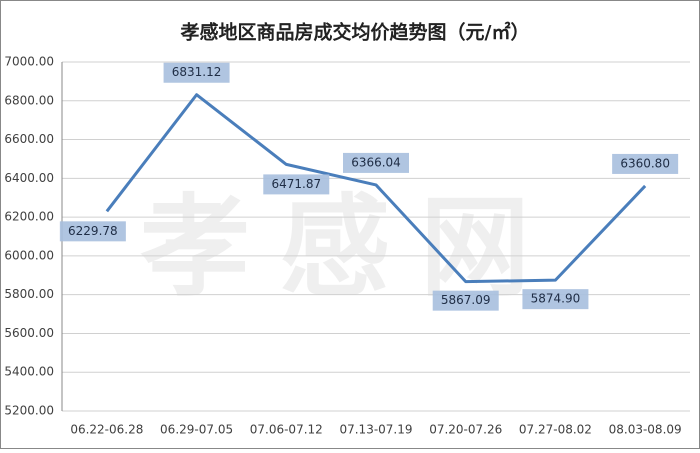 This screenshot has width=700, height=453. What do you see at coordinates (286, 430) in the screenshot?
I see `x-tick-label: 07.06-07.12` at bounding box center [286, 430].